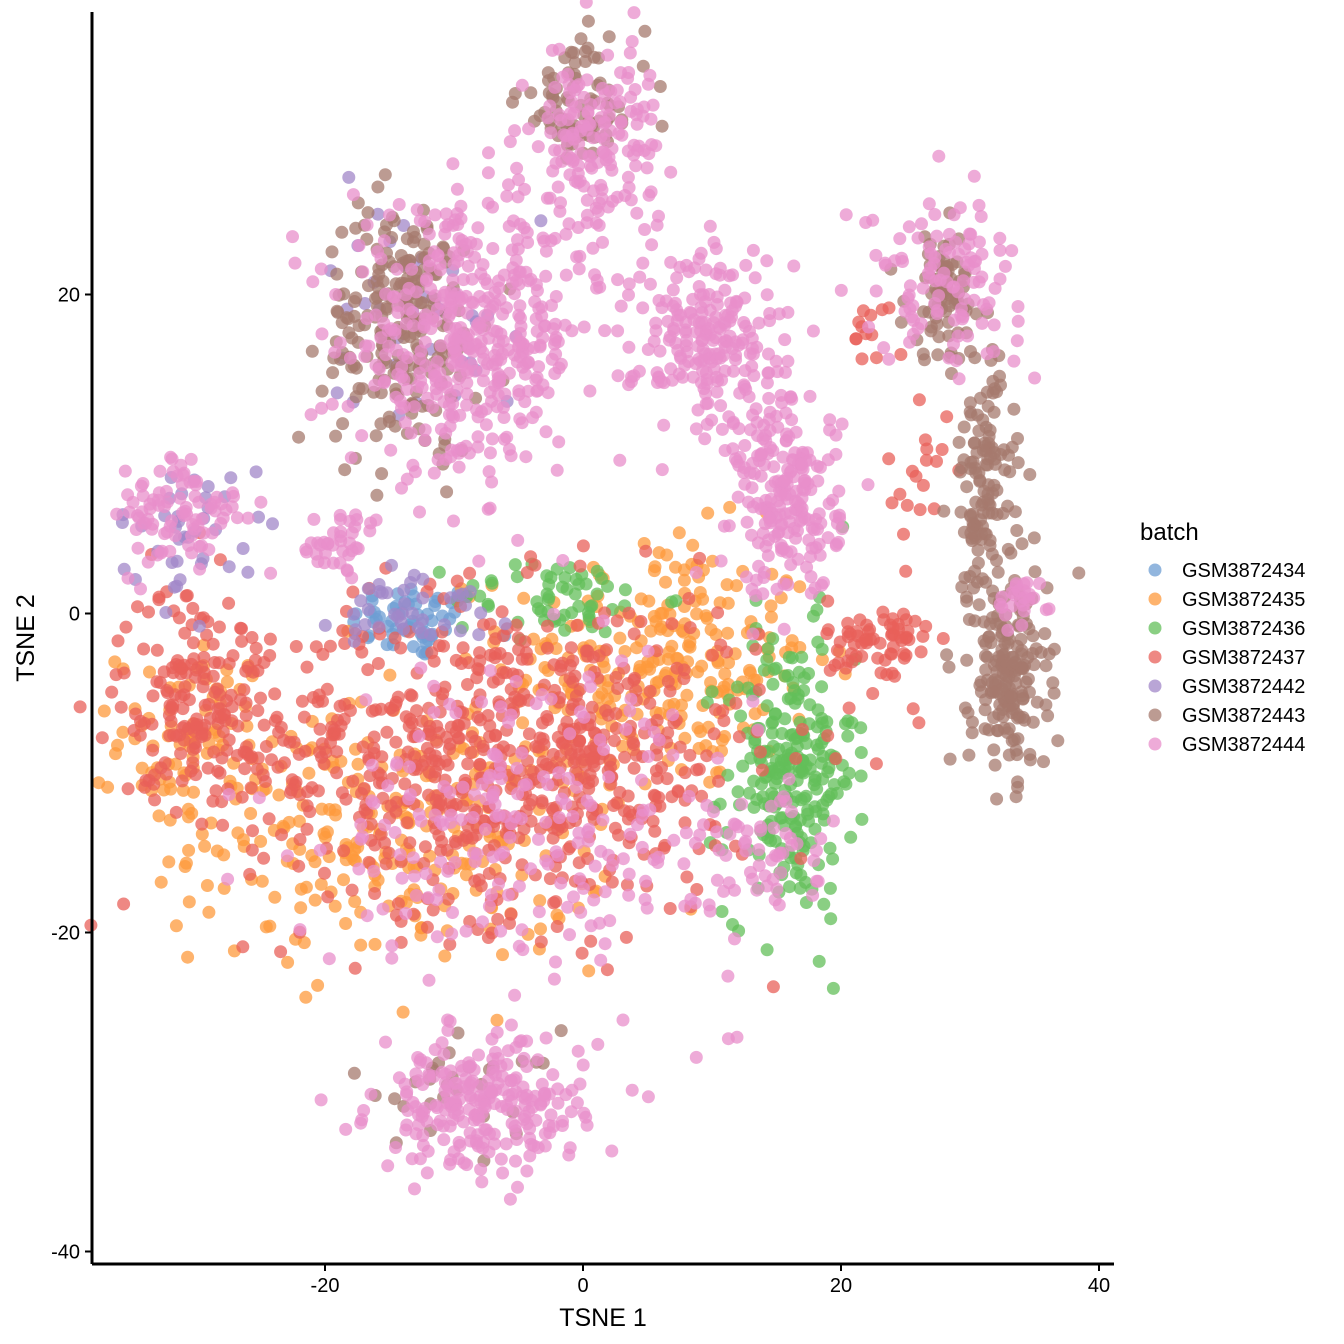 This screenshot has height=1344, width=1344. I want to click on legend-label: GSM3872435, so click(1243, 600).